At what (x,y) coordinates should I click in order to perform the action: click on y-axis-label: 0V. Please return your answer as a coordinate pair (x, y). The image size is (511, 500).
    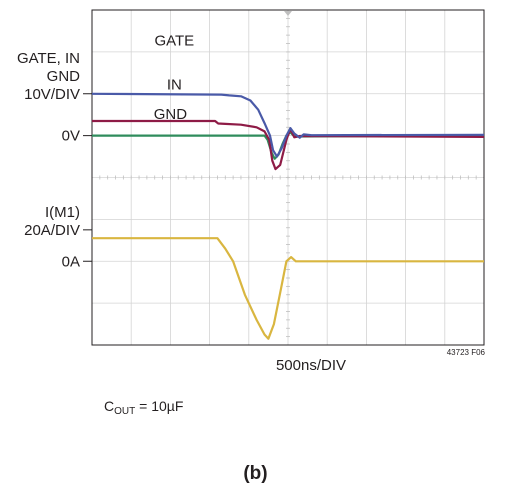
    Looking at the image, I should click on (71, 136).